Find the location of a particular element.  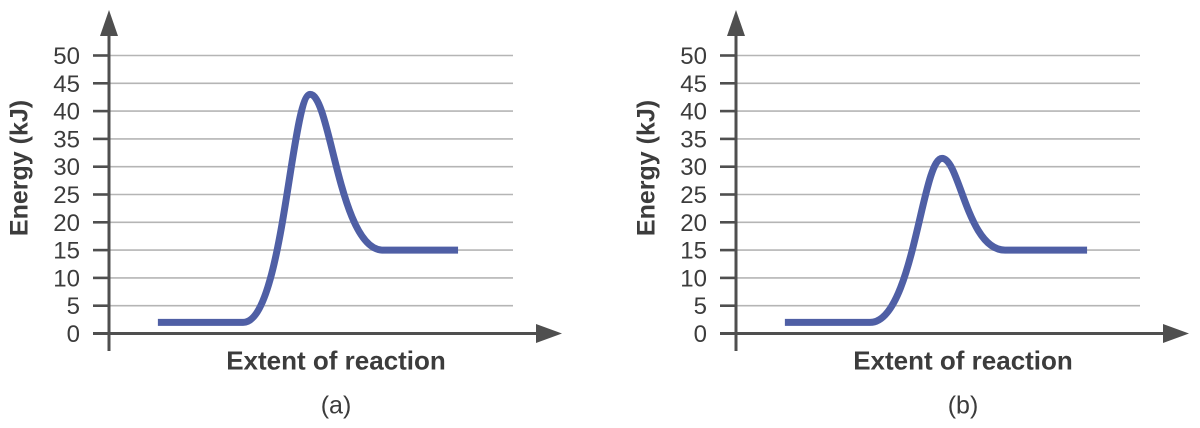

chart-caption-b: (b) is located at coordinates (963, 405).